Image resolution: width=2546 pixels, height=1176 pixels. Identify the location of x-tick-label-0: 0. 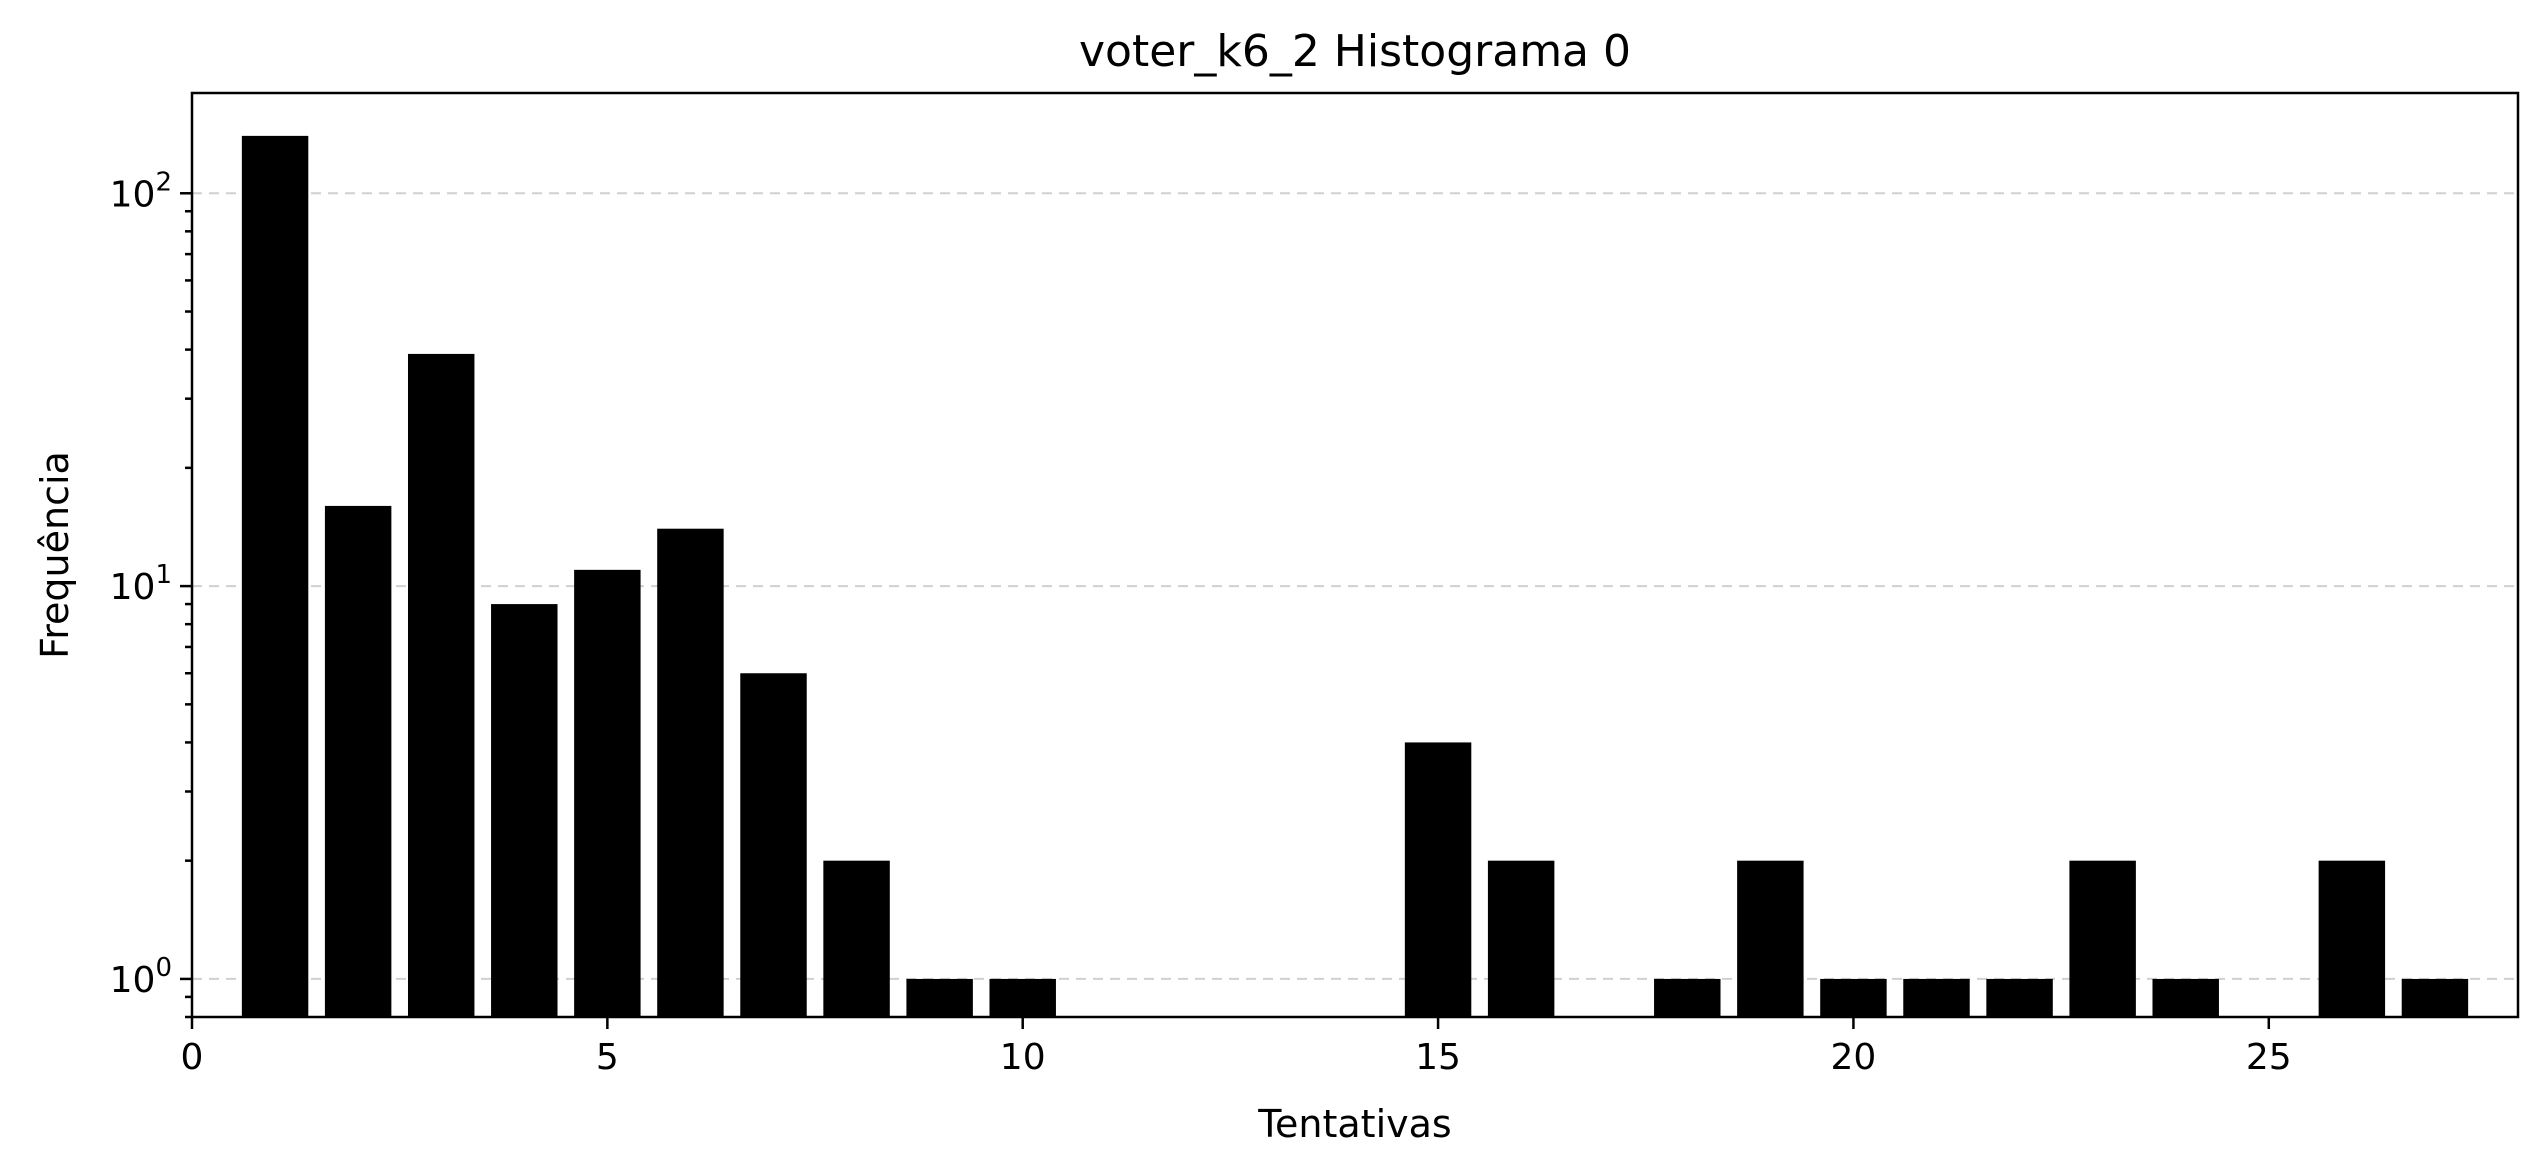
(192, 1057).